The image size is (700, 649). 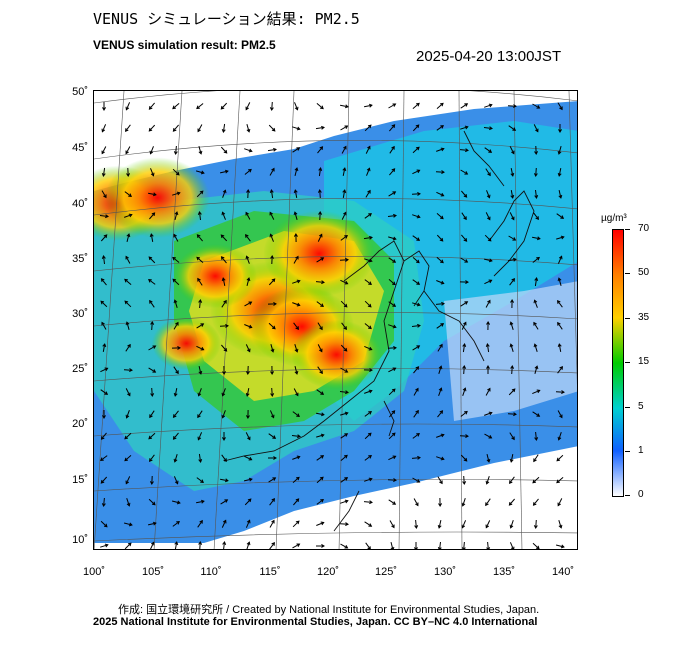 I want to click on colorbar-tick-0: 0, so click(x=641, y=494).